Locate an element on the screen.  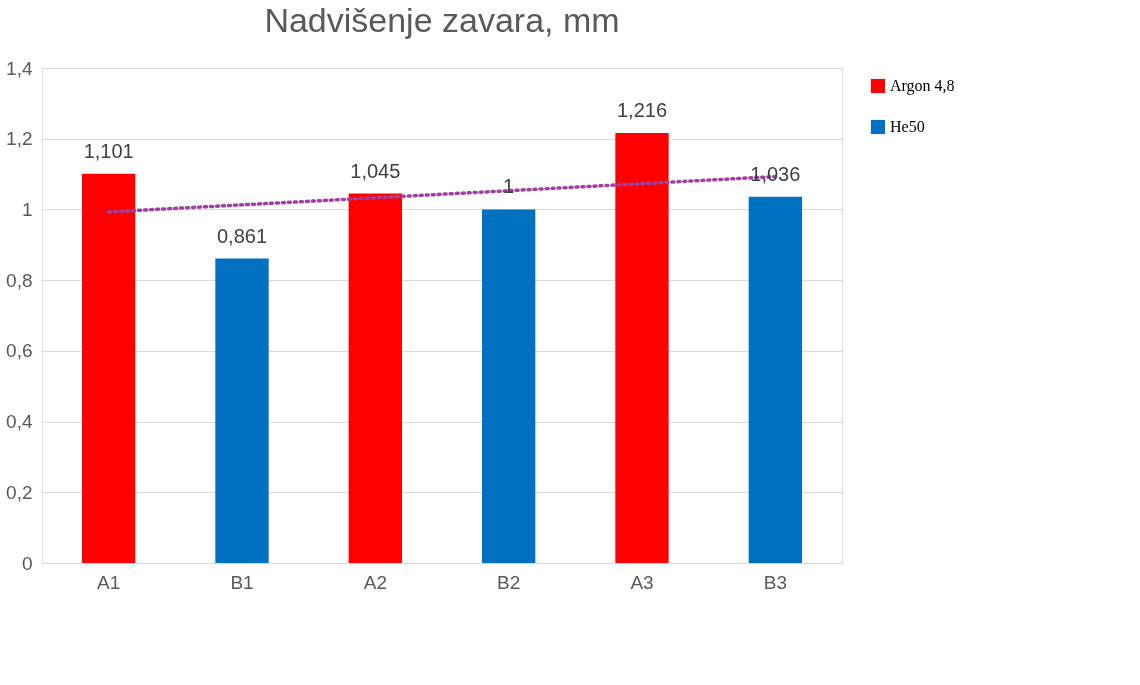
y-tick-label: 0,4 is located at coordinates (19, 422).